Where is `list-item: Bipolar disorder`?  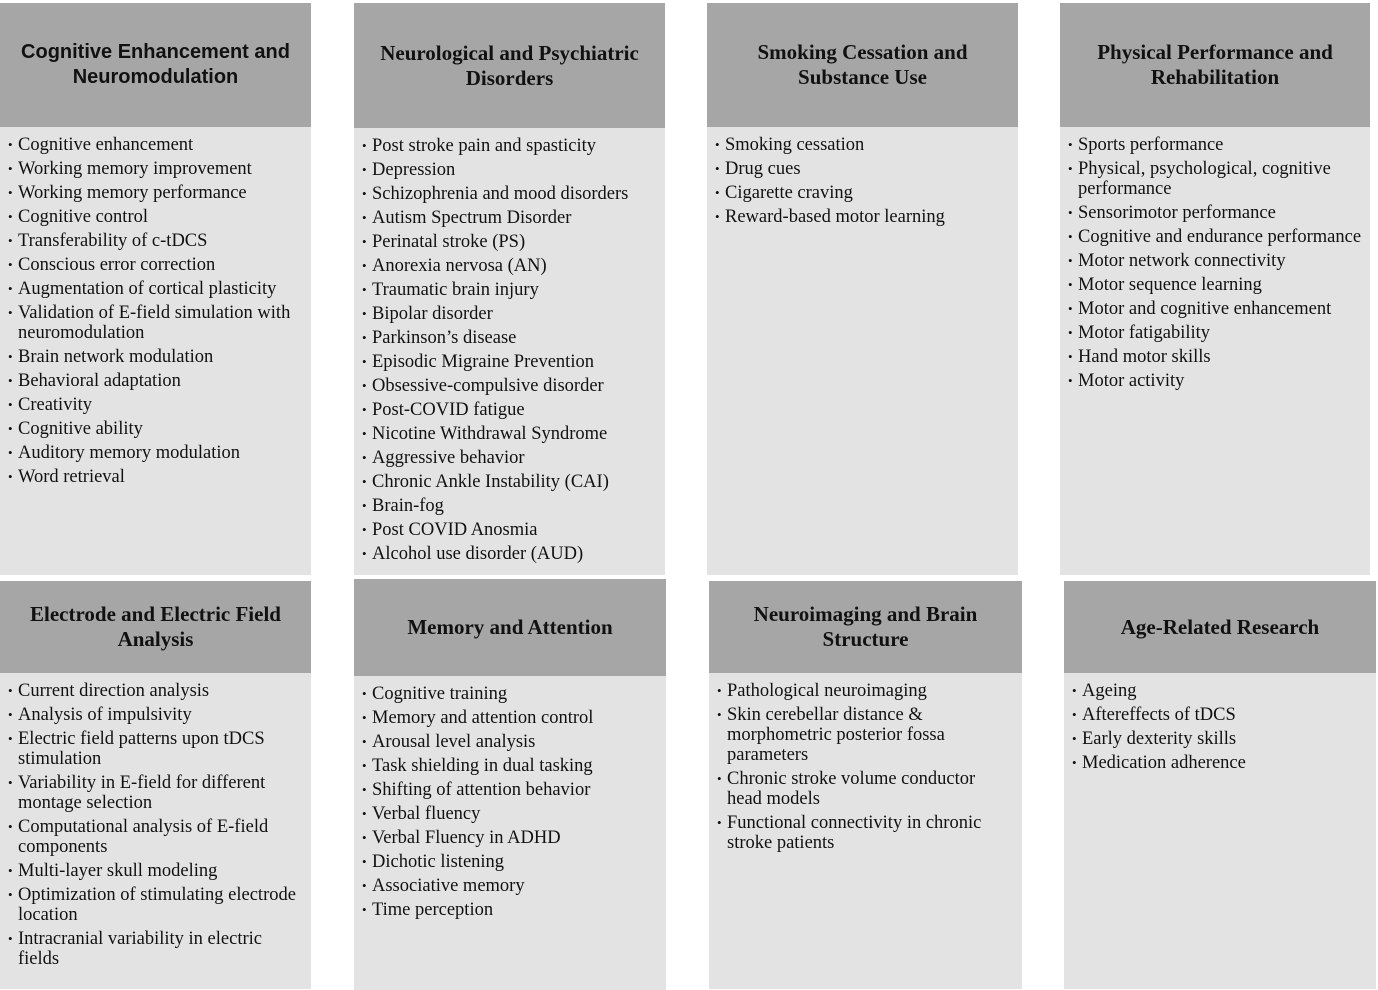
list-item: Bipolar disorder is located at coordinates (509, 314).